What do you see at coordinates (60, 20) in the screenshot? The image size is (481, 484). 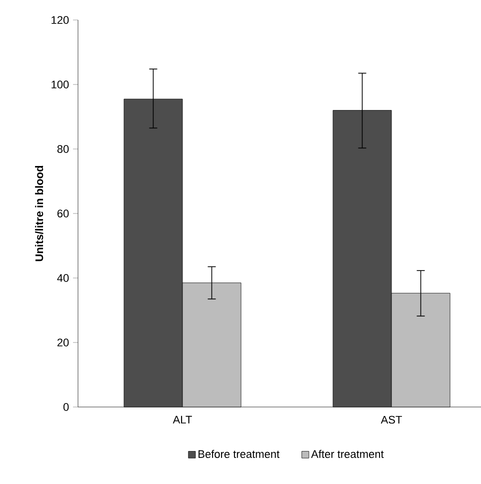 I see `y-tick-label: 120` at bounding box center [60, 20].